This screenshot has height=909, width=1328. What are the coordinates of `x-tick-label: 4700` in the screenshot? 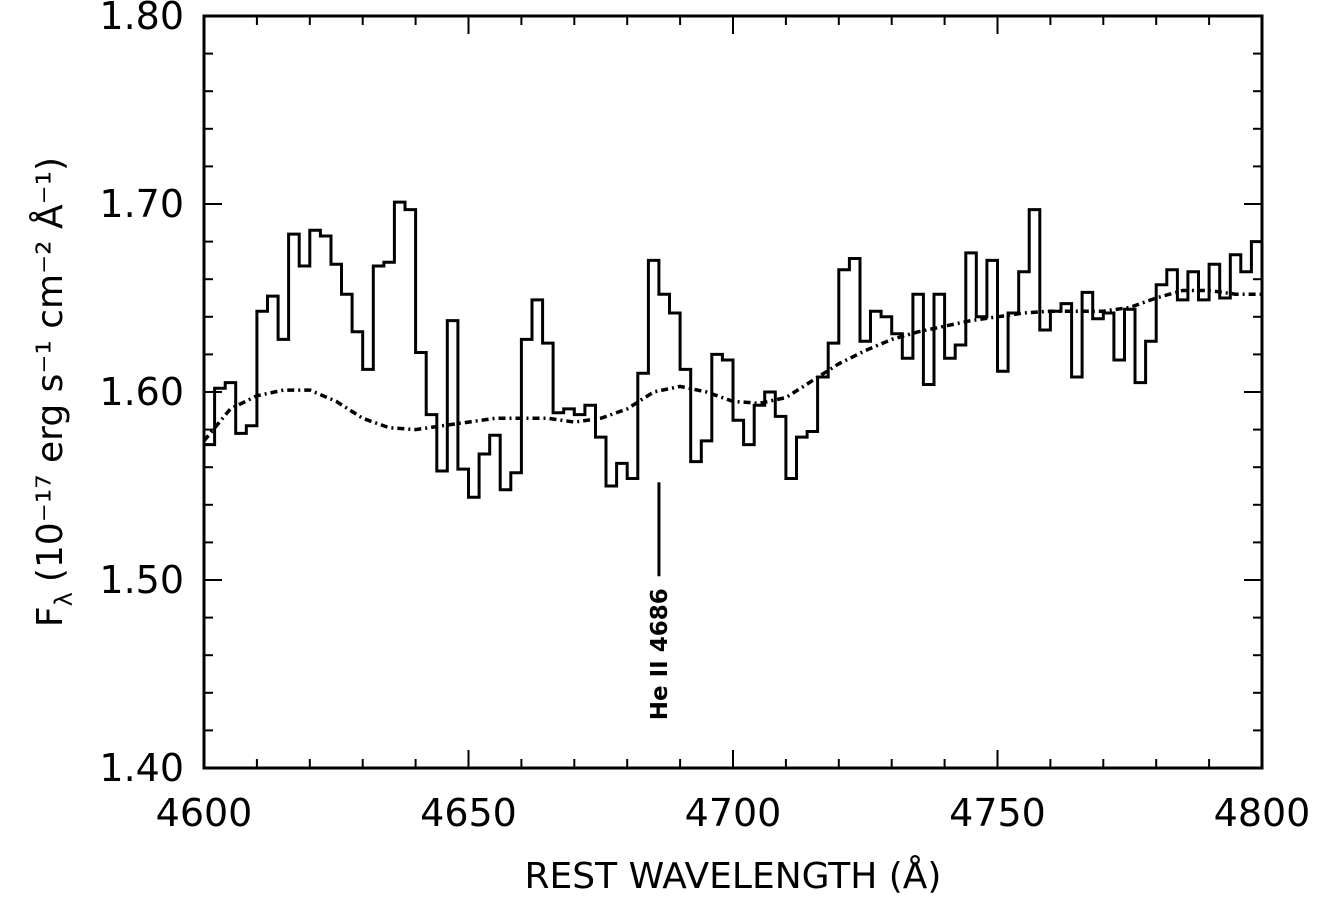 It's located at (733, 813).